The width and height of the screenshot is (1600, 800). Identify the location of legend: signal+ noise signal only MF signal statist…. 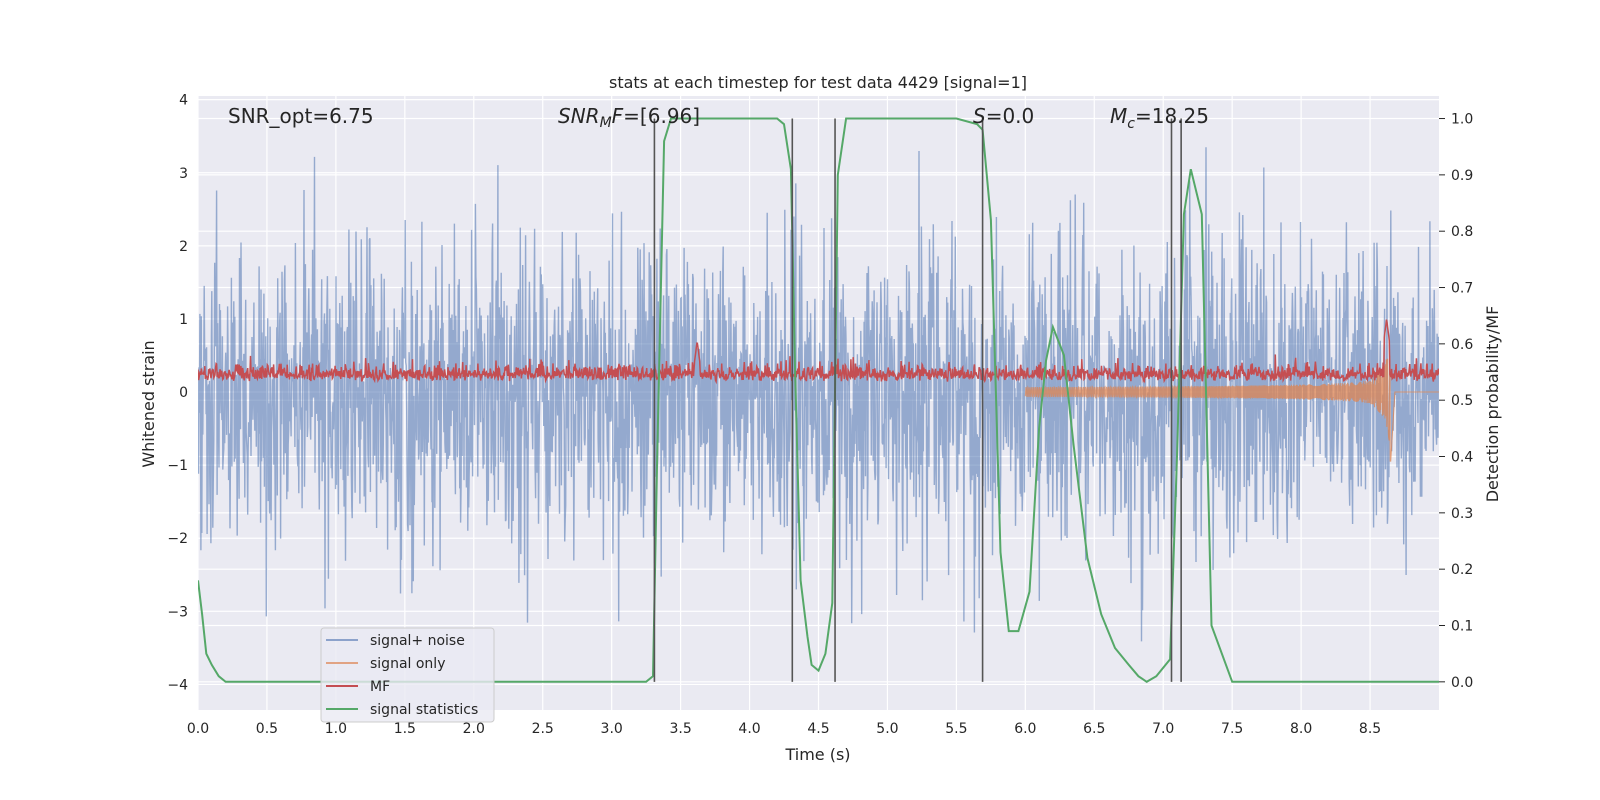
(407, 675).